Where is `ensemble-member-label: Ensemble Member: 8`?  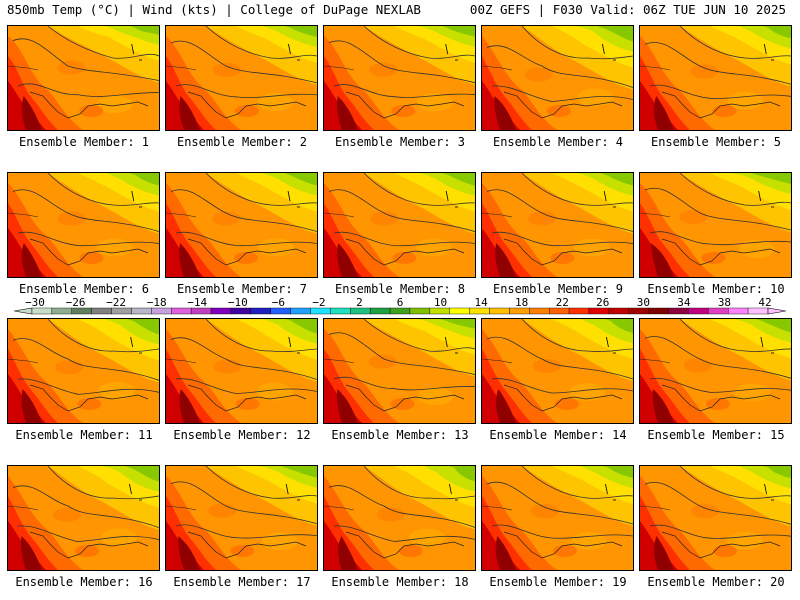
ensemble-member-label: Ensemble Member: 8 is located at coordinates (400, 289).